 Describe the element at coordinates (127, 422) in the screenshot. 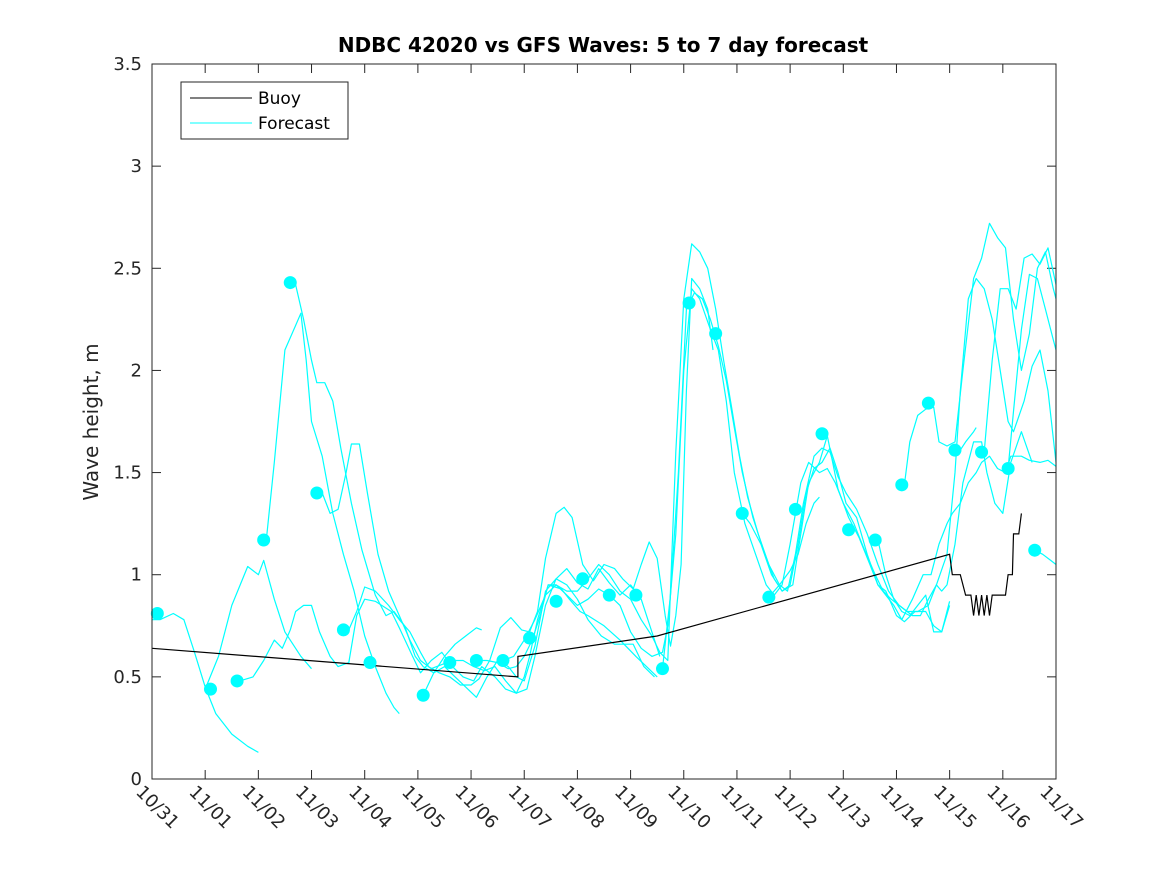

I see `y-tick-labels: 0 0.5 1 1.5 2 2.5 3 3.5` at that location.